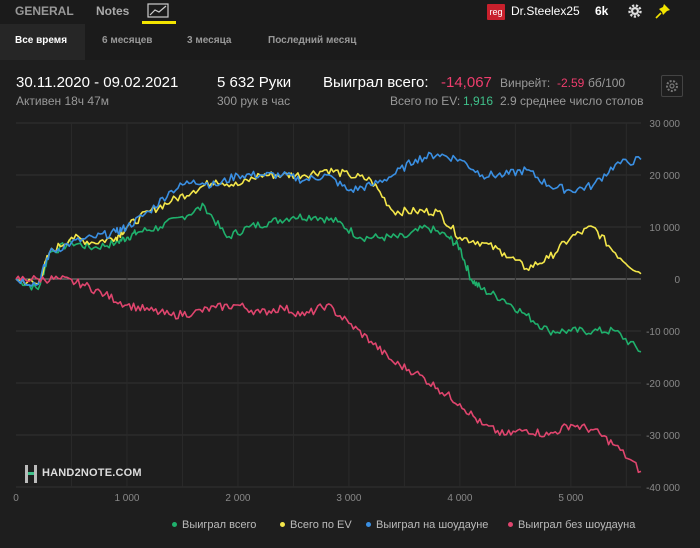 The width and height of the screenshot is (700, 548). I want to click on legend-showdown-swatch, so click(368, 524).